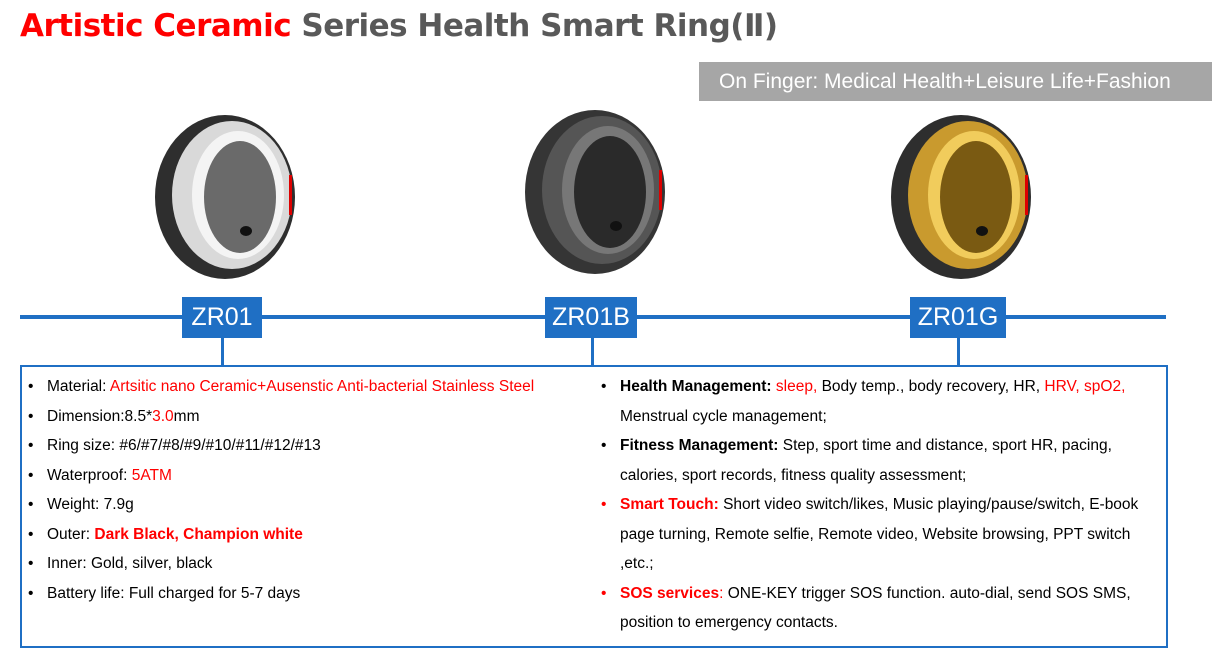 The height and width of the screenshot is (662, 1212). What do you see at coordinates (931, 386) in the screenshot?
I see `item-text: Body temp., body recovery, HR,` at bounding box center [931, 386].